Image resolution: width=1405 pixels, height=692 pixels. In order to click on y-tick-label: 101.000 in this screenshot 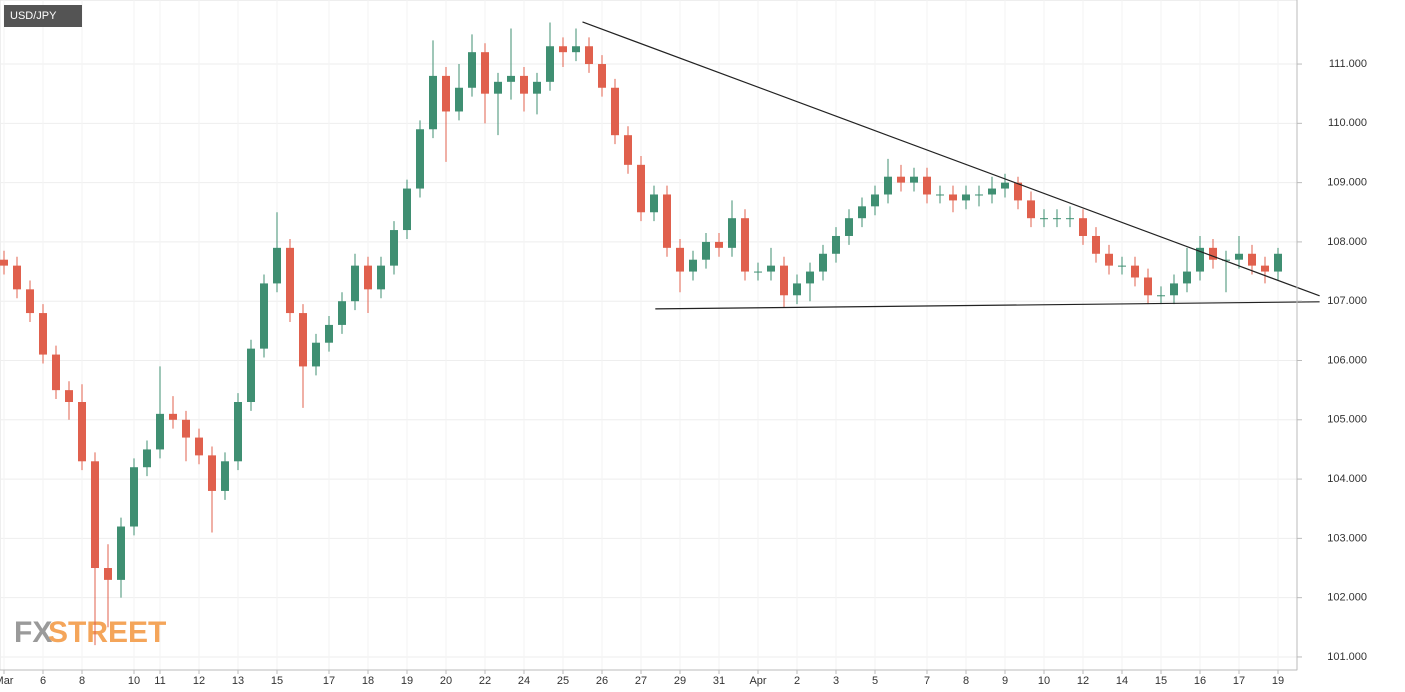, I will do `click(1347, 657)`.